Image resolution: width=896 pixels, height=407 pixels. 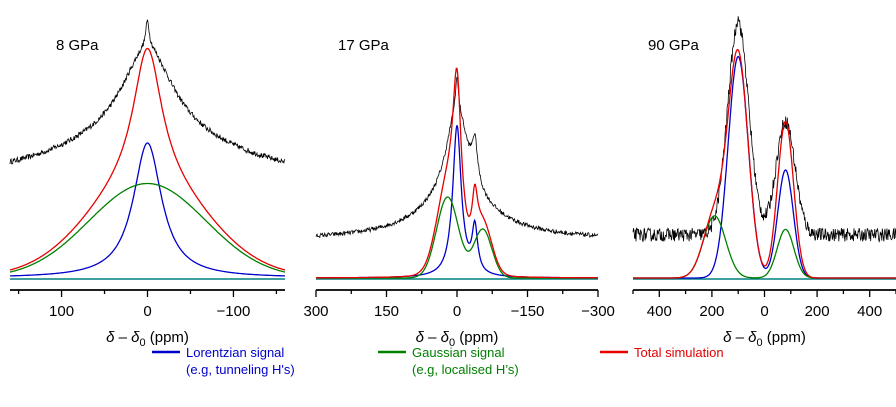 I want to click on legend-gaussian-line1: Gaussian signal, so click(x=458, y=352).